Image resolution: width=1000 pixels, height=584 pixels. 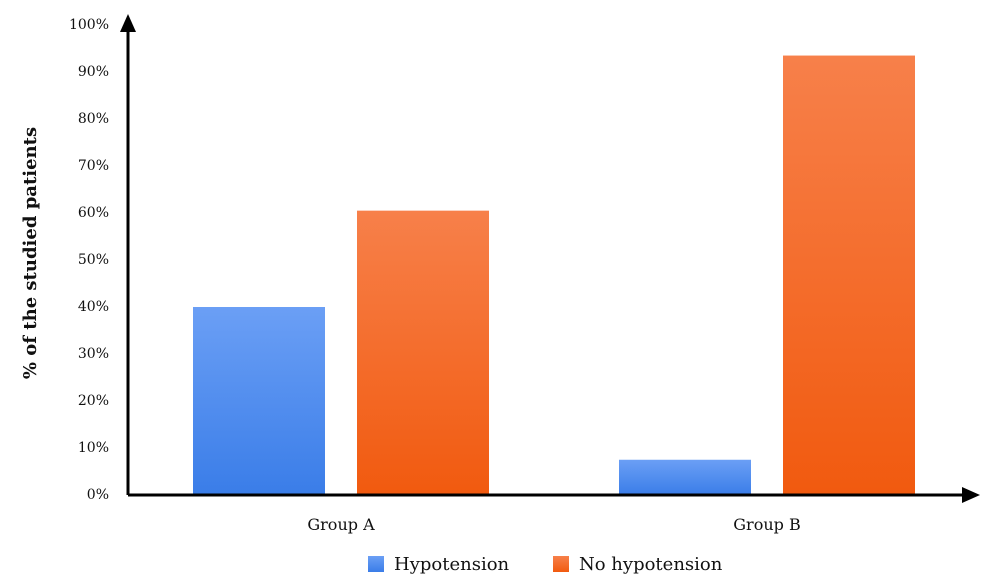 I want to click on y-axis-ticks: 0% 10% 20% 30% 40% 50% 60% 70% 80% 90% 100%, so click(x=89, y=260).